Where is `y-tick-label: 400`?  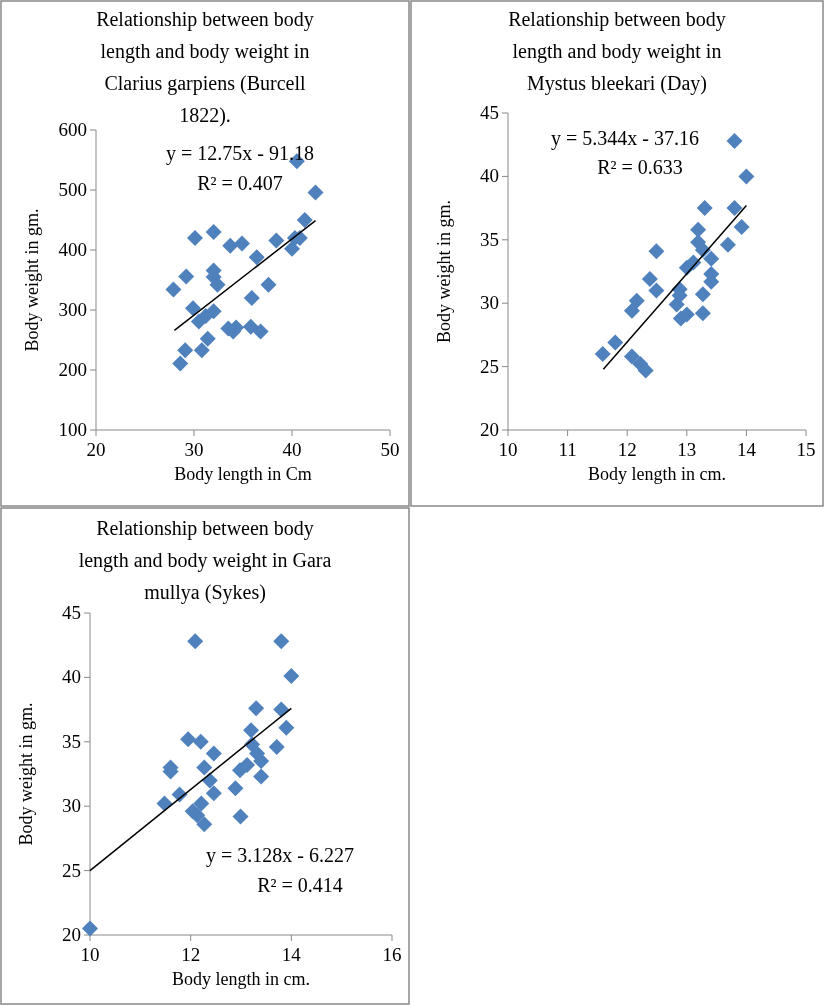
y-tick-label: 400 is located at coordinates (72, 249).